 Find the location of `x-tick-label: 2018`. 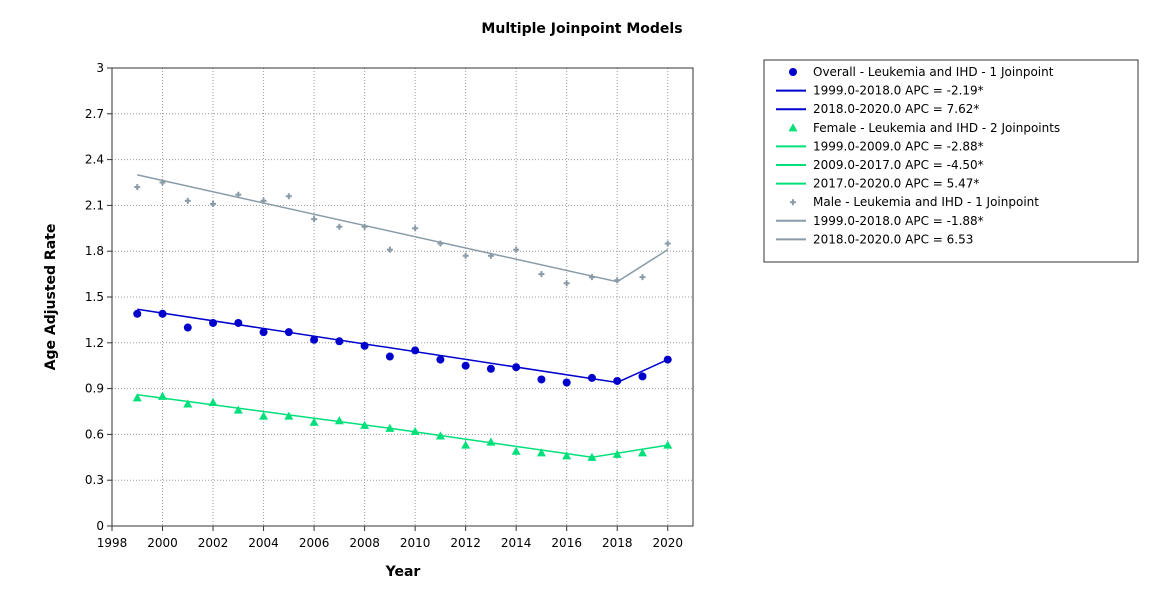

x-tick-label: 2018 is located at coordinates (617, 543).